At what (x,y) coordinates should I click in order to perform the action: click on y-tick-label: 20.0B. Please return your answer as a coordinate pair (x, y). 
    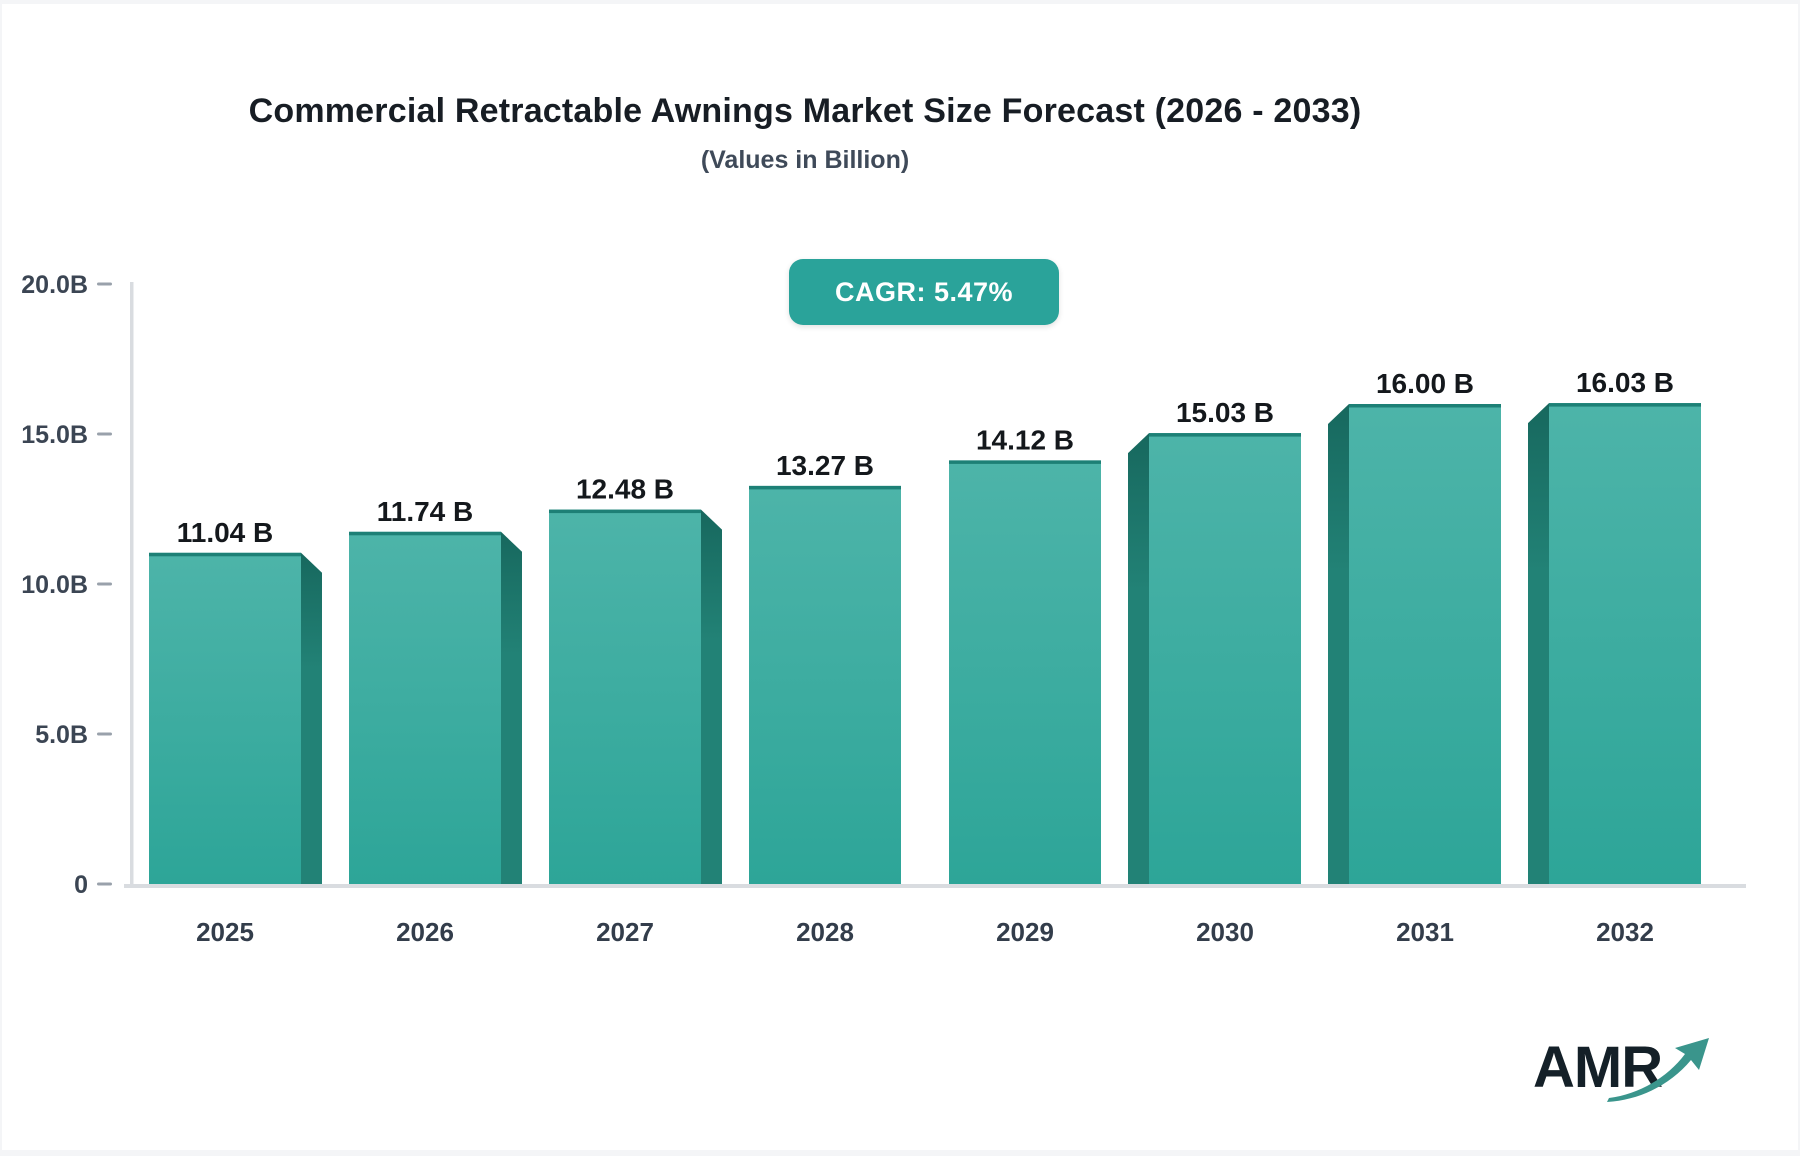
    Looking at the image, I should click on (54, 285).